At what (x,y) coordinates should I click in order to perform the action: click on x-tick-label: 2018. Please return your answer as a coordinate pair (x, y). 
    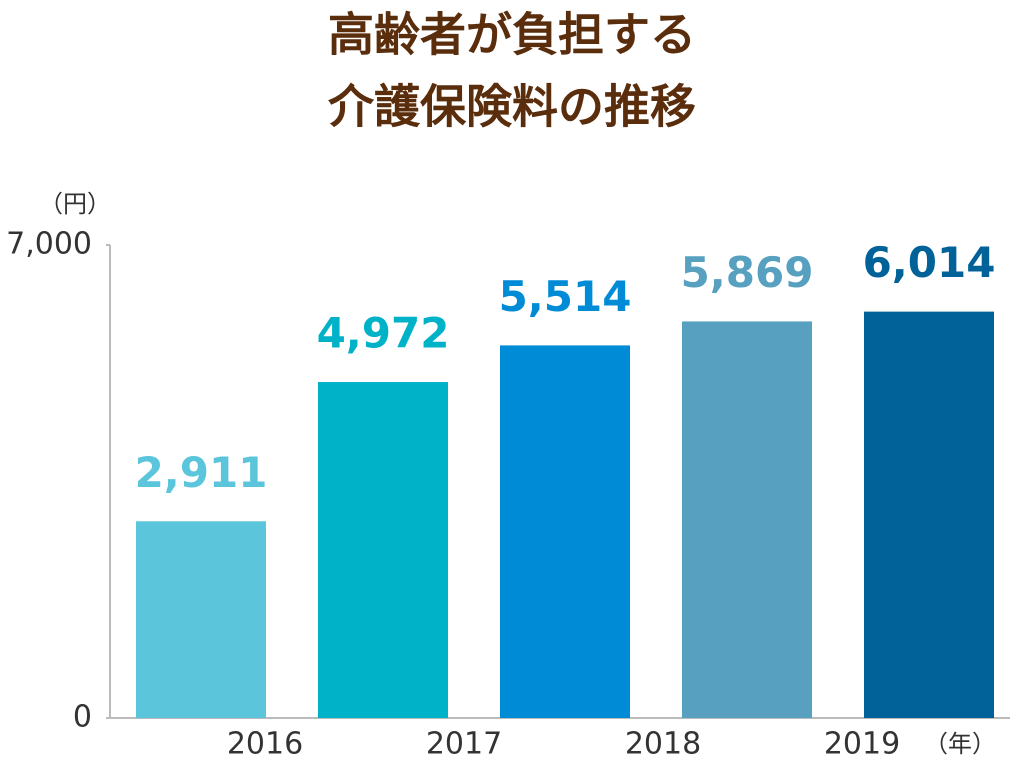
    Looking at the image, I should click on (663, 744).